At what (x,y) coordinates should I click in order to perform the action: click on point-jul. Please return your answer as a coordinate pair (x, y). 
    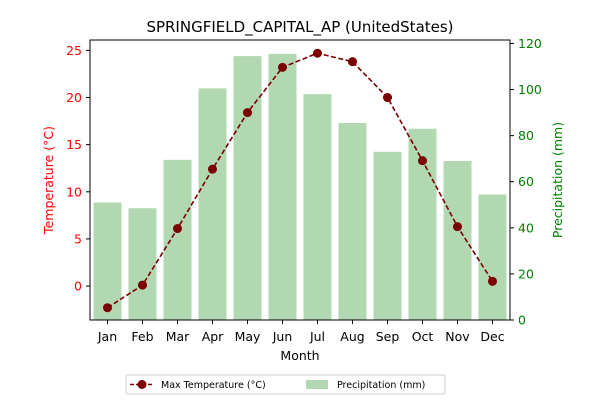
    Looking at the image, I should click on (317, 53).